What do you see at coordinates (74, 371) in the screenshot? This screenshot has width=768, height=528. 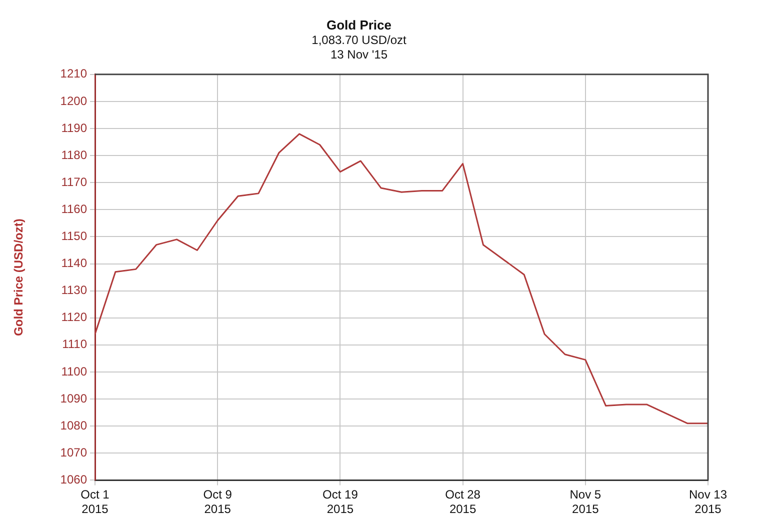 I see `y-tick-label: 1100` at bounding box center [74, 371].